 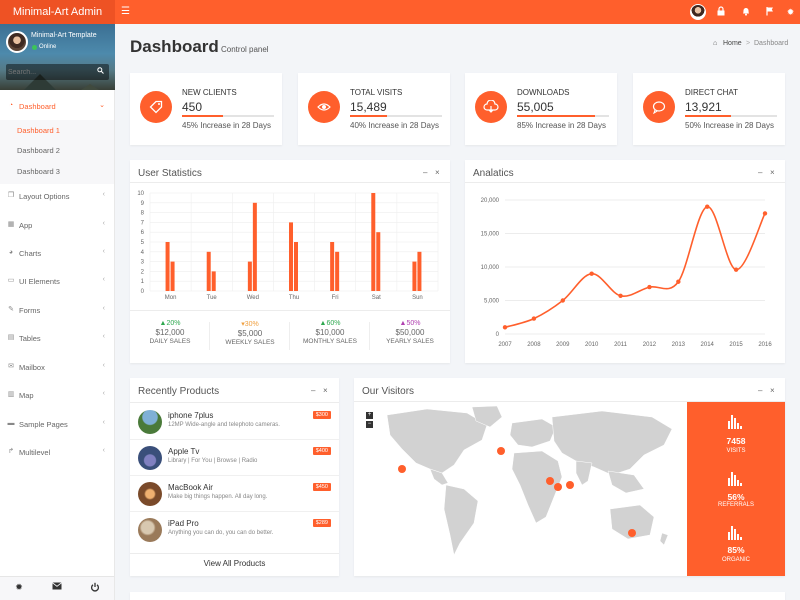 What do you see at coordinates (584, 473) in the screenshot?
I see `map-india` at bounding box center [584, 473].